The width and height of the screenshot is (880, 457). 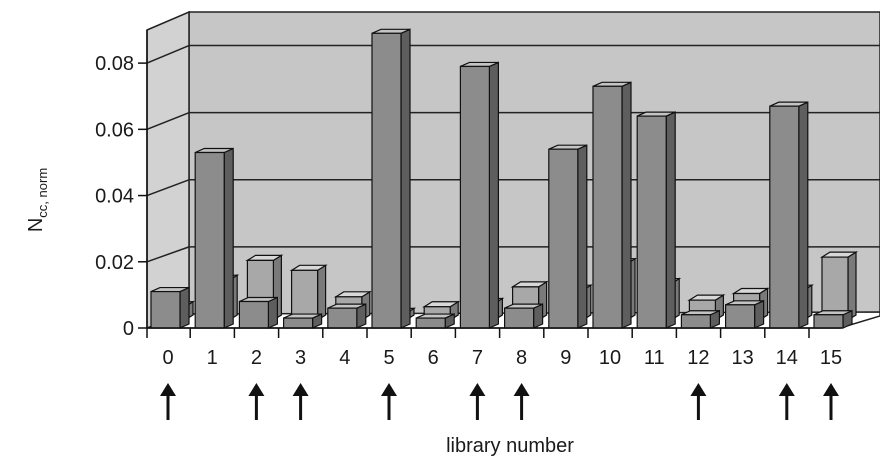 I want to click on y-tick-label: 0.08, so click(x=114, y=64).